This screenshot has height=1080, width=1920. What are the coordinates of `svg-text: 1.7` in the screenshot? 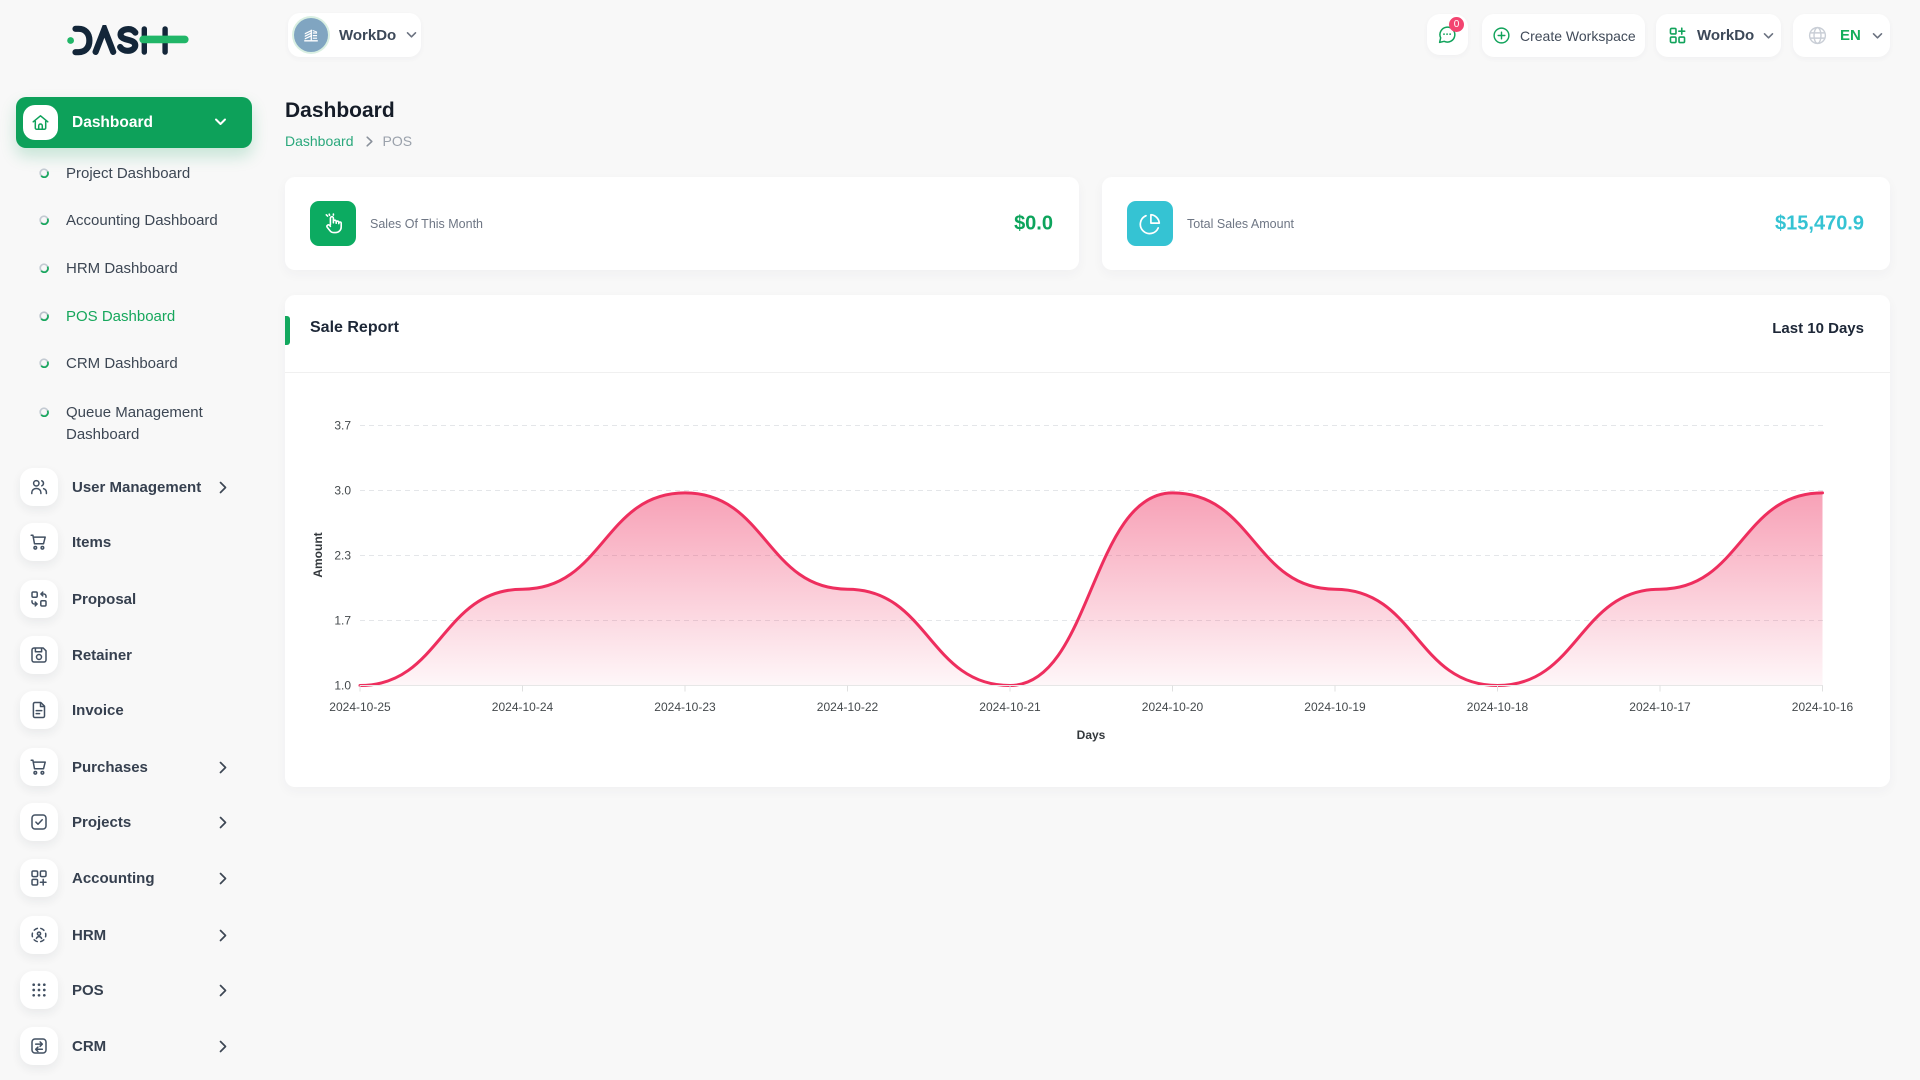 It's located at (342, 621).